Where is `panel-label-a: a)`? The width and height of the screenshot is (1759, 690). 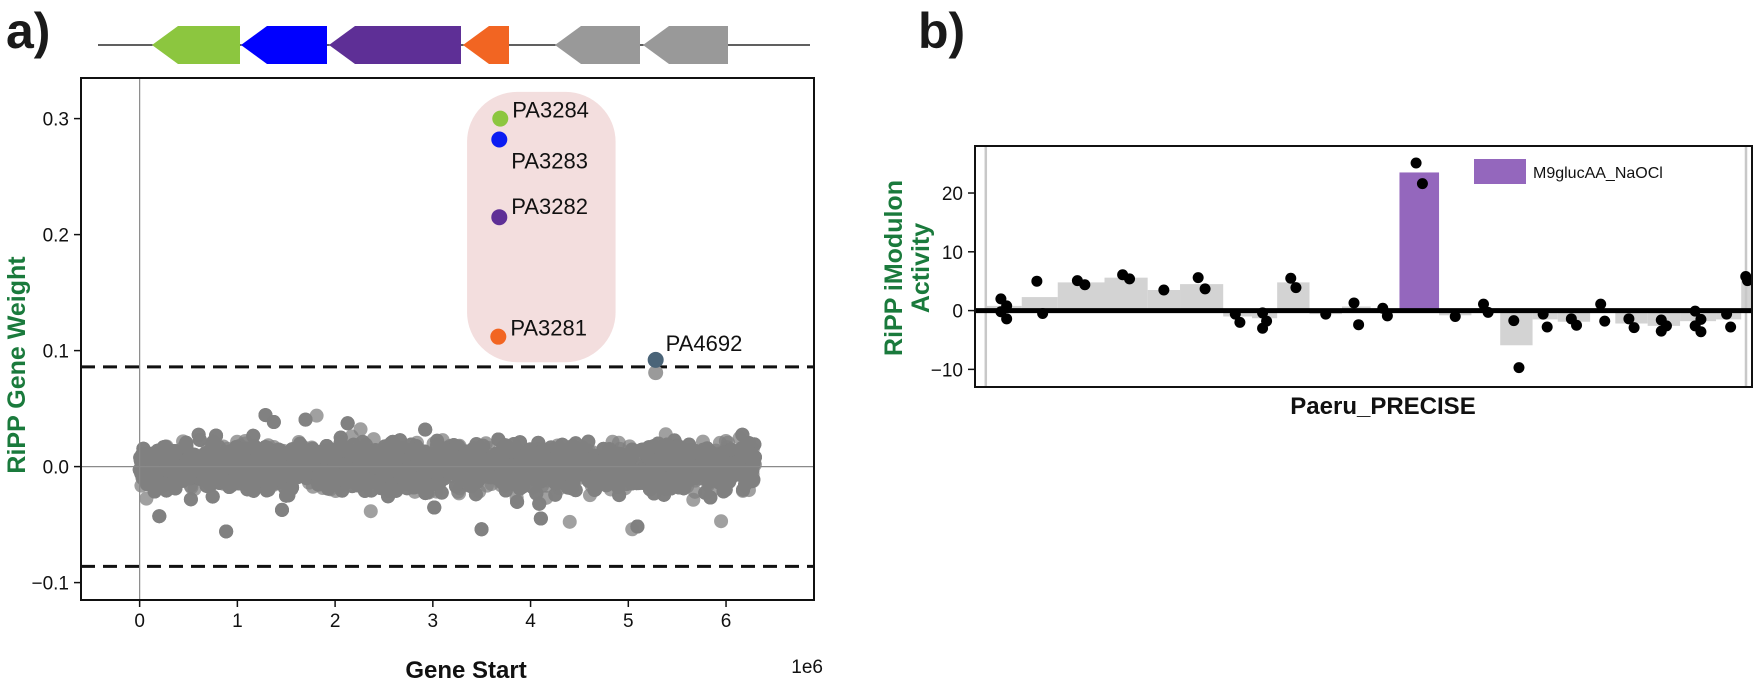 panel-label-a: a) is located at coordinates (28, 31).